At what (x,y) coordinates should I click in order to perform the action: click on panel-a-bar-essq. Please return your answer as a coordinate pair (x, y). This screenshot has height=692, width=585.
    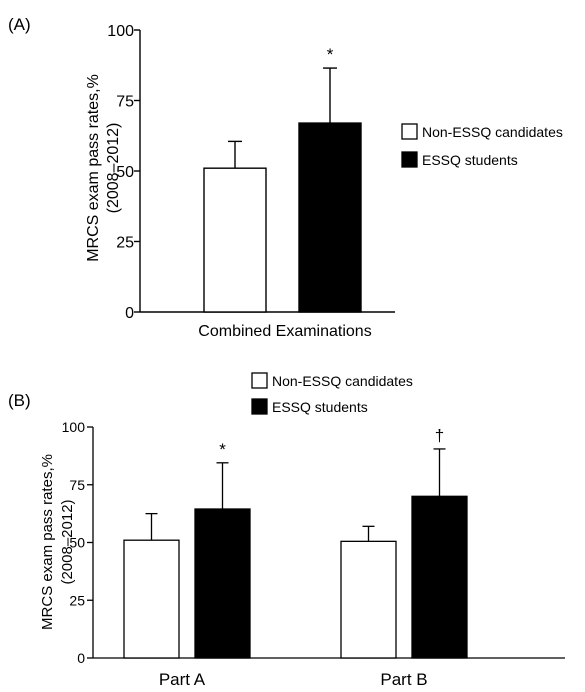
    Looking at the image, I should click on (330, 217).